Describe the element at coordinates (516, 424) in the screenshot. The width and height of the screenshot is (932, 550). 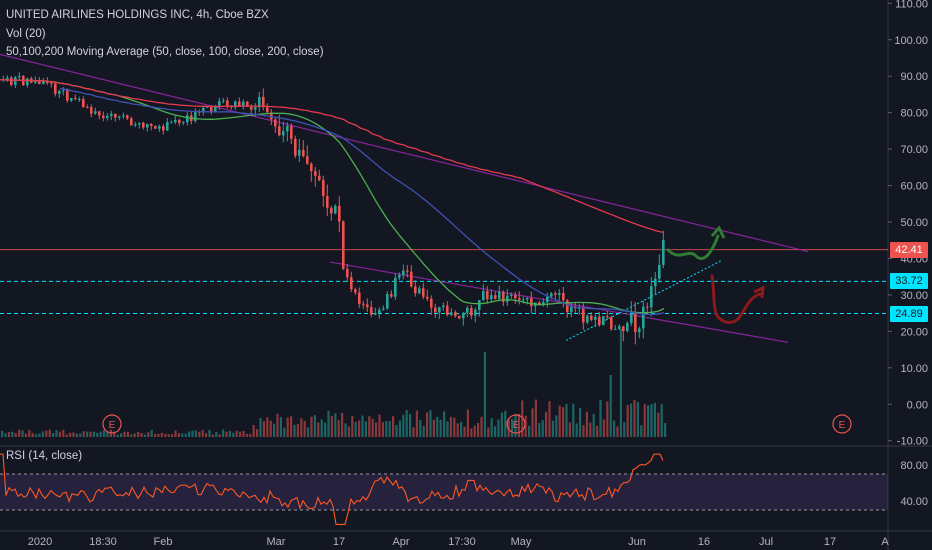
I see `earnings-marker-icon` at that location.